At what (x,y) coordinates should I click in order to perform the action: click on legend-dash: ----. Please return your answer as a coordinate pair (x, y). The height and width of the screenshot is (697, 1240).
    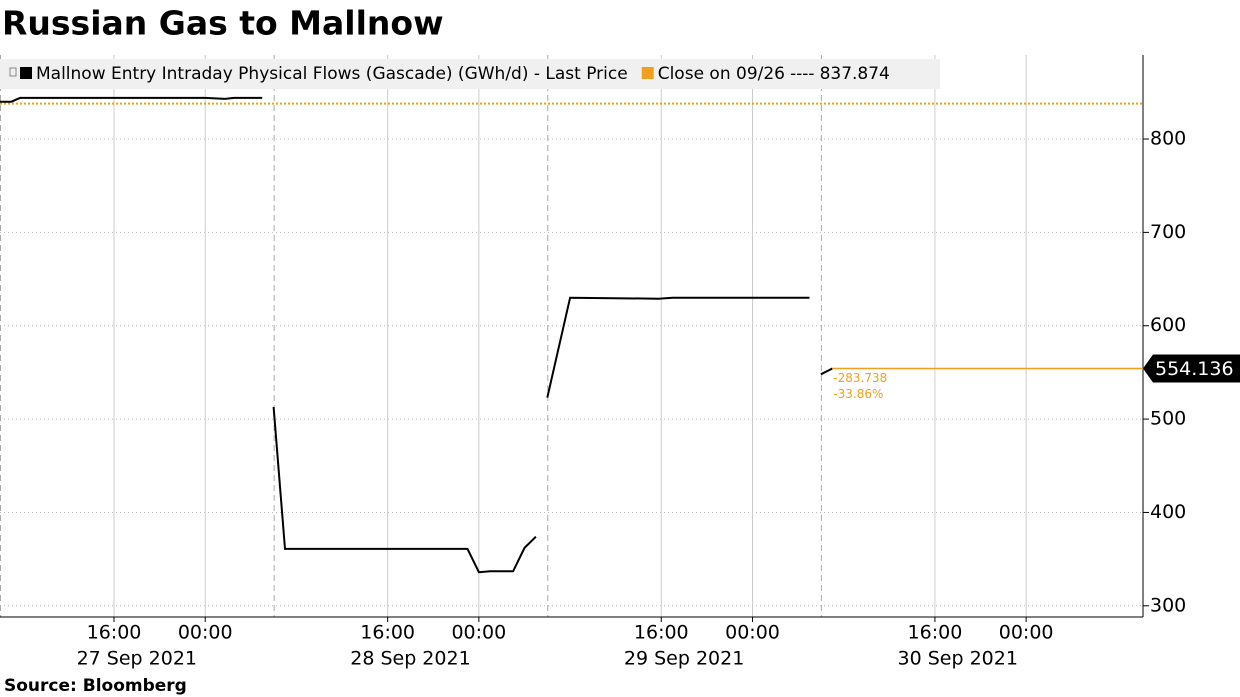
    Looking at the image, I should click on (802, 74).